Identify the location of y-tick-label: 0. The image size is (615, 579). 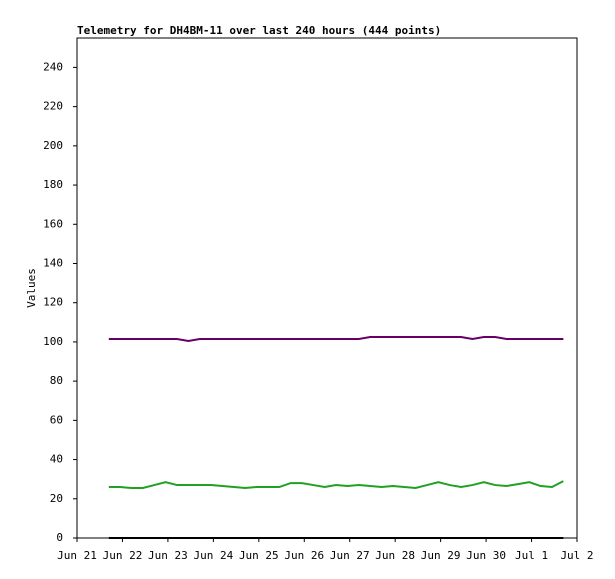
(59, 537).